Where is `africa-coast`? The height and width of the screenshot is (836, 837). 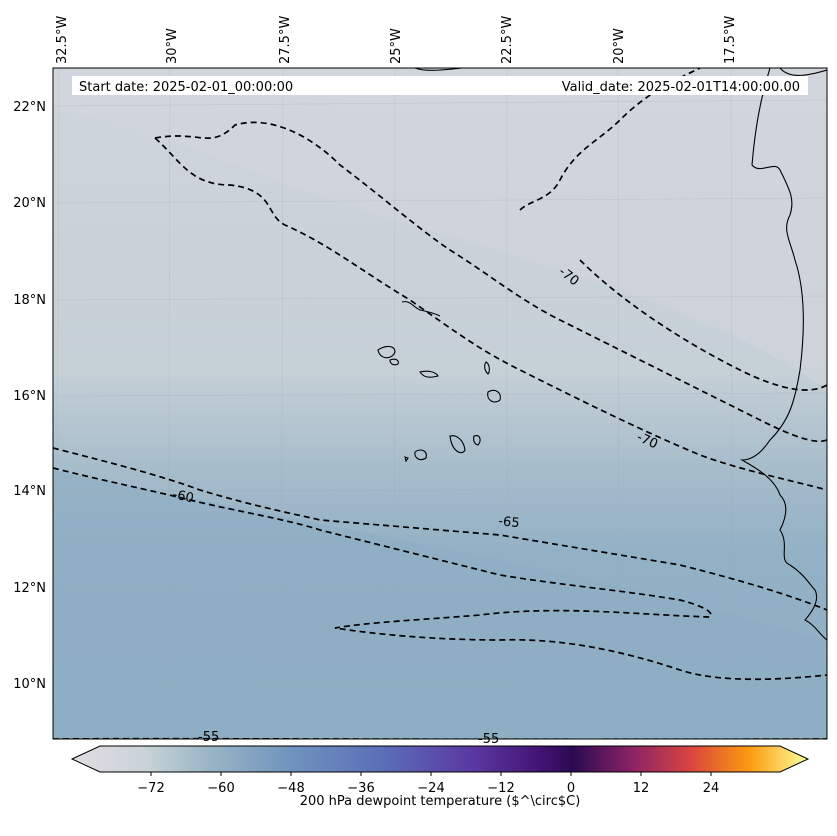
africa-coast is located at coordinates (783, 354).